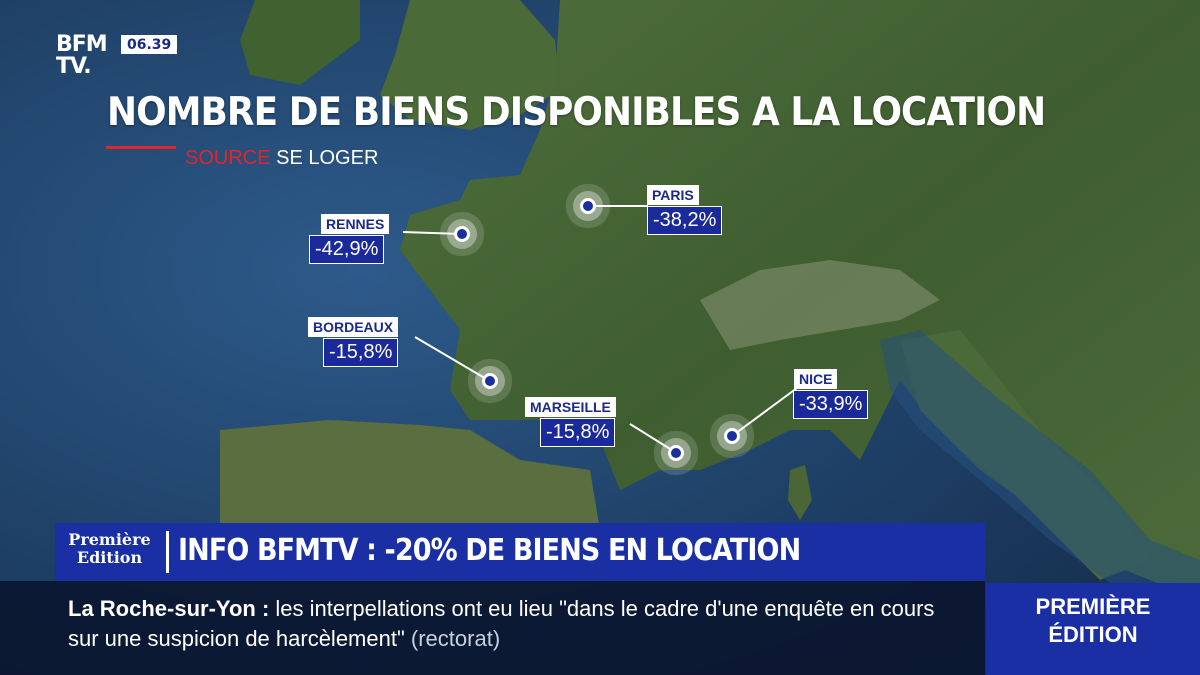 The image size is (1200, 675). I want to click on badge-line2: Edition, so click(109, 557).